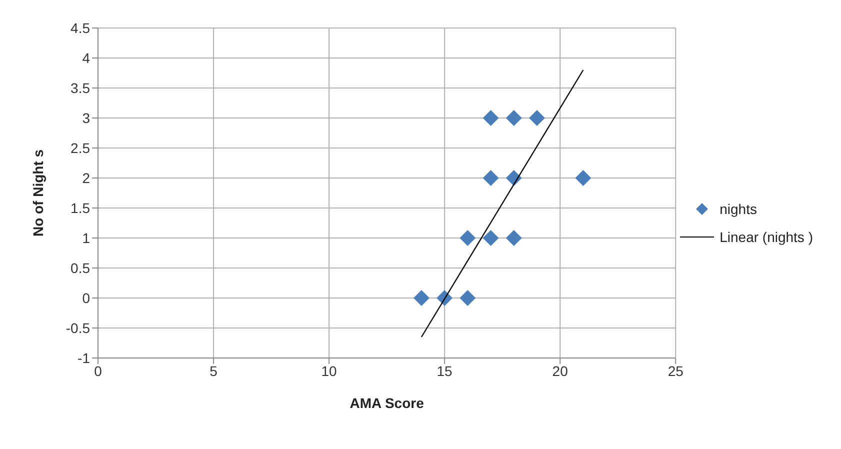 The height and width of the screenshot is (449, 841). I want to click on y-tick-label: -1, so click(84, 358).